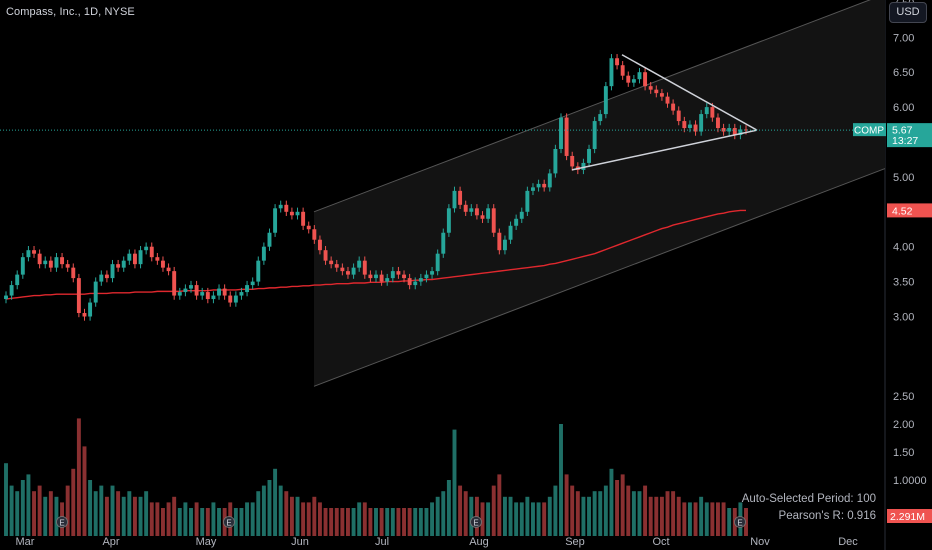 Image resolution: width=932 pixels, height=550 pixels. I want to click on symbol-tag, so click(869, 130).